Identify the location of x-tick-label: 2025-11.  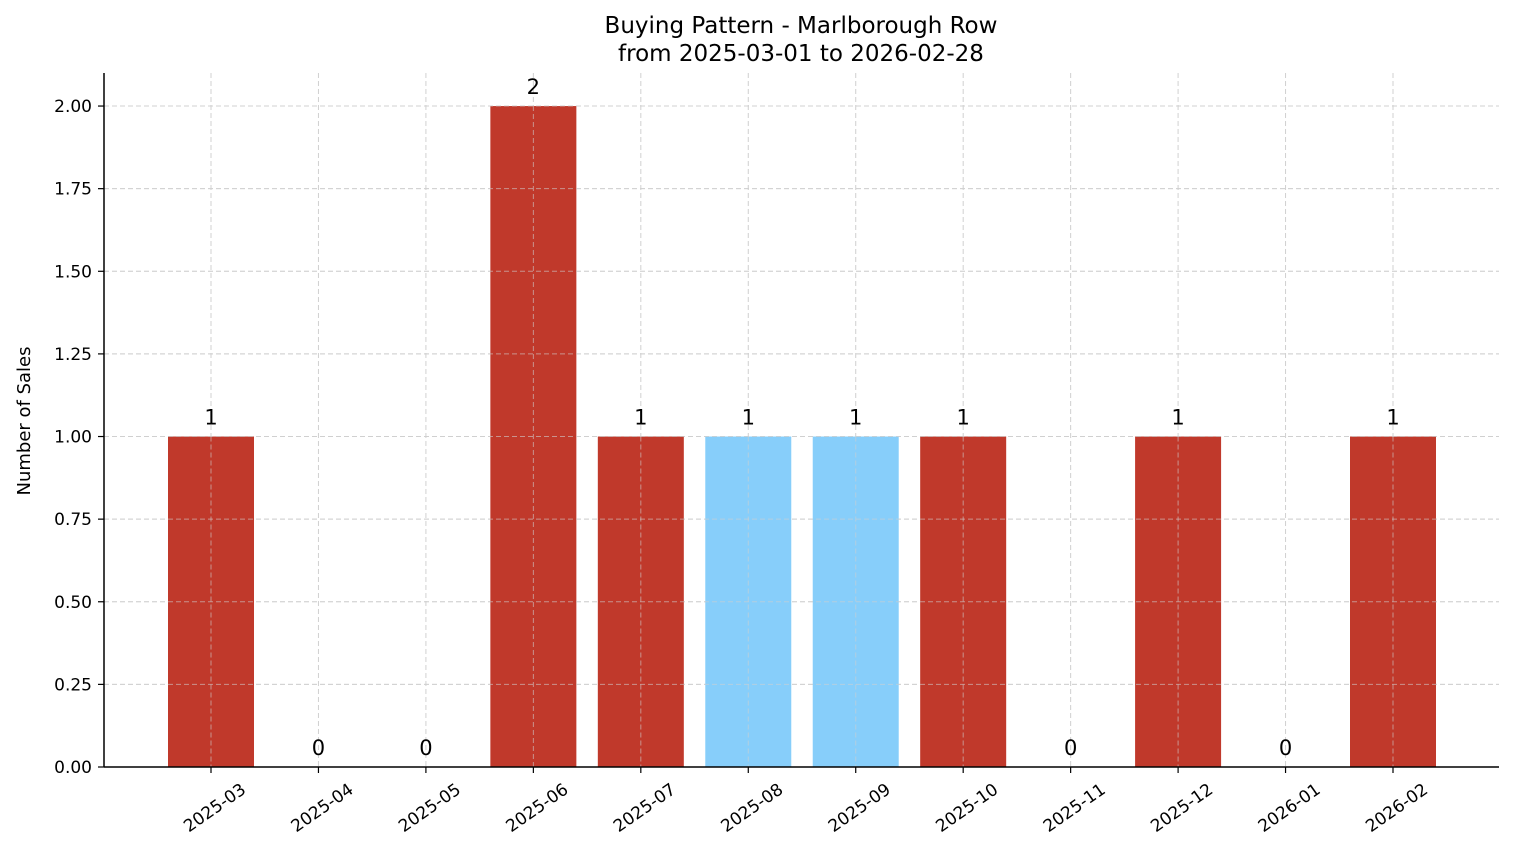
(1075, 808).